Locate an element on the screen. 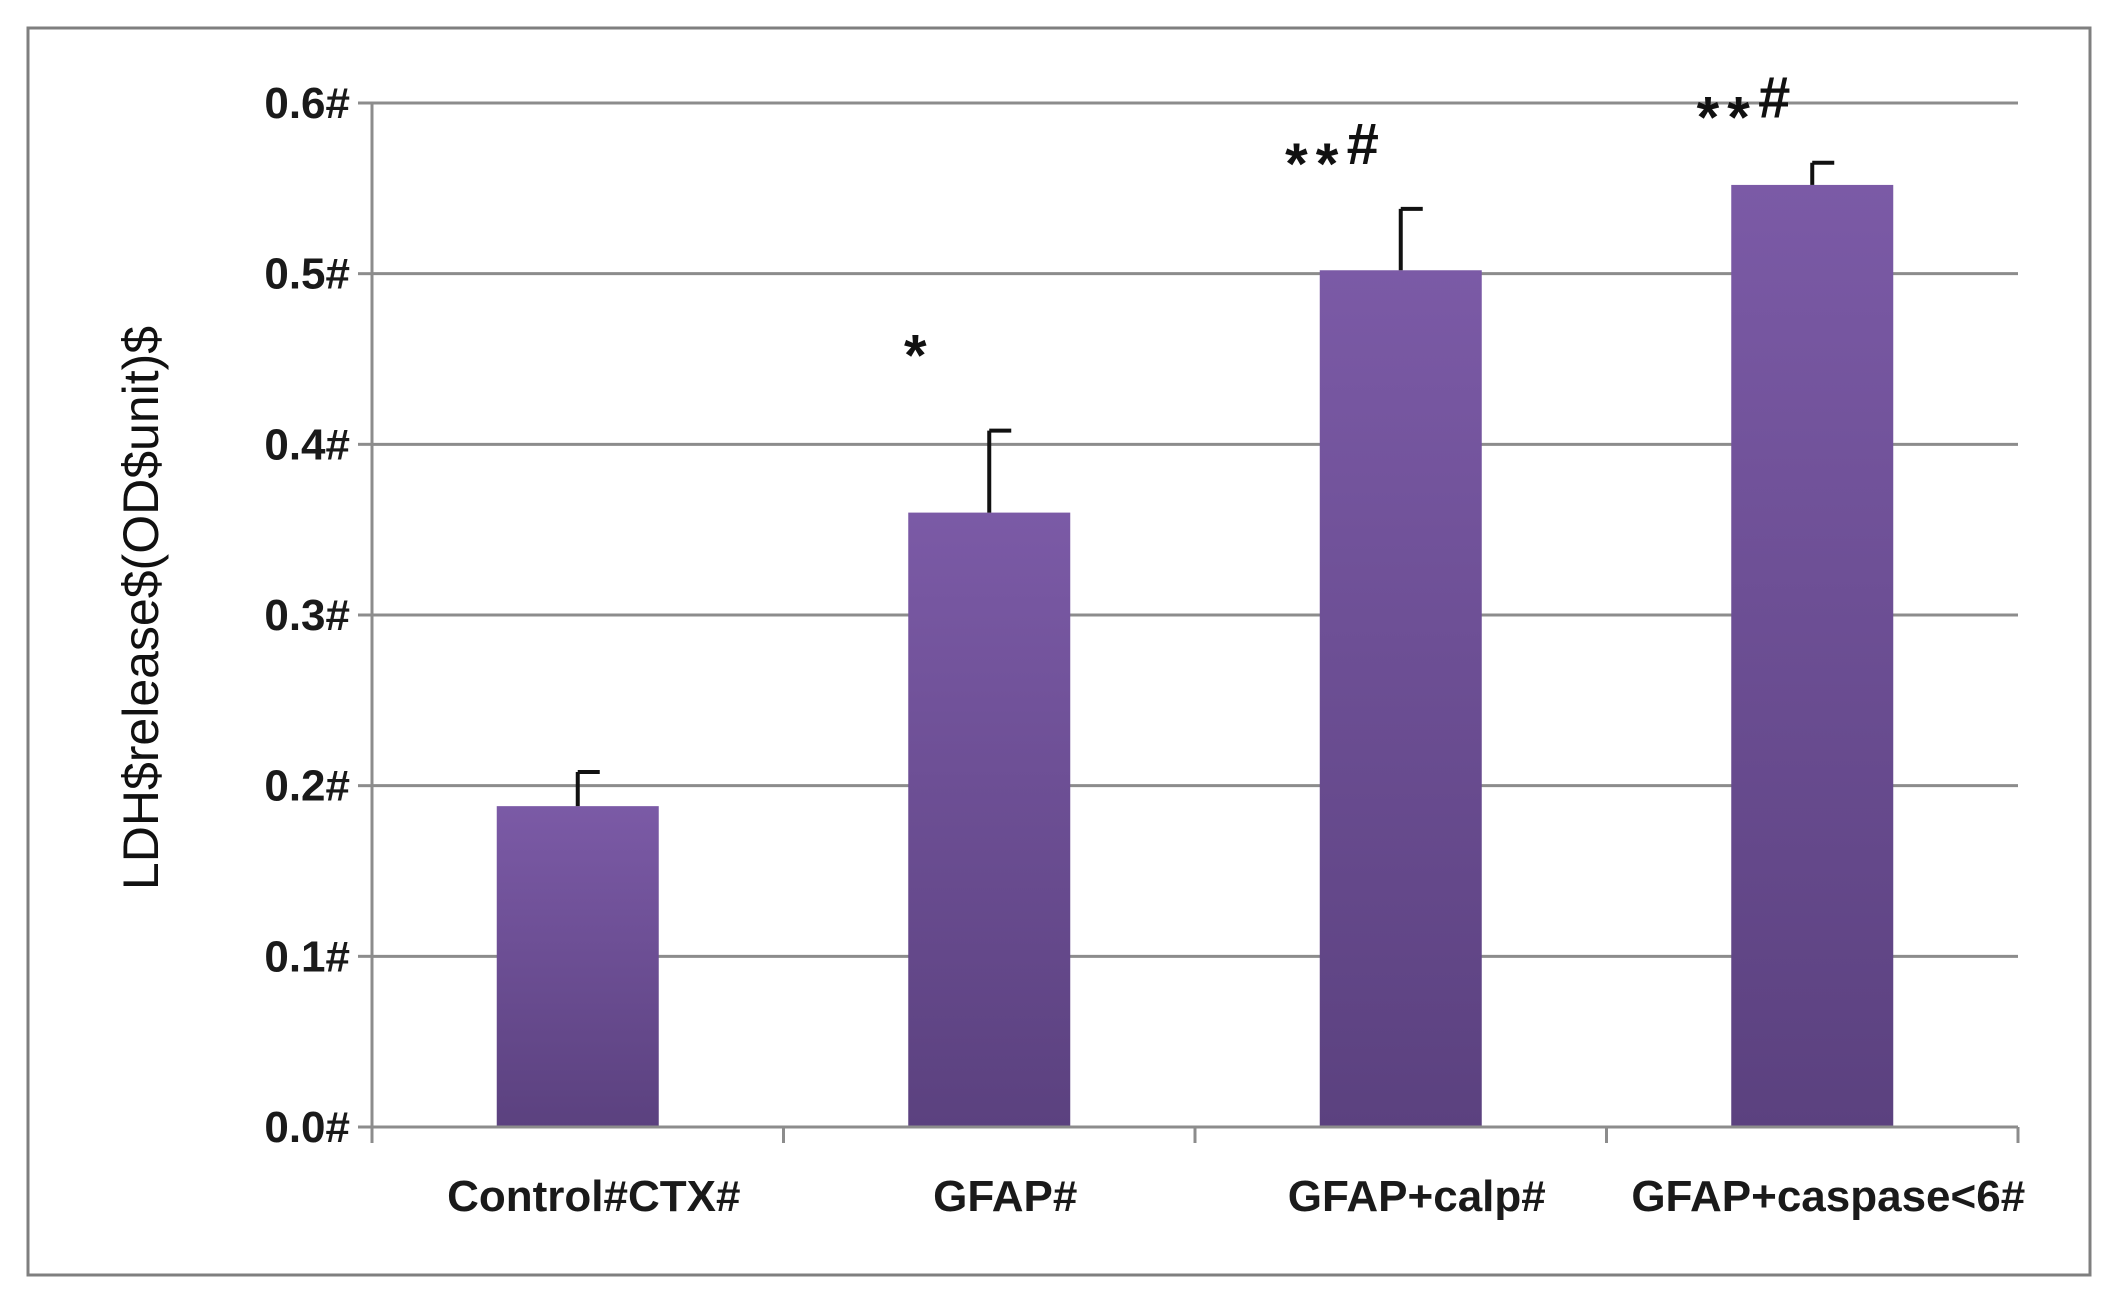 Image resolution: width=2118 pixels, height=1305 pixels. y-tick-label: 0.1# is located at coordinates (307, 956).